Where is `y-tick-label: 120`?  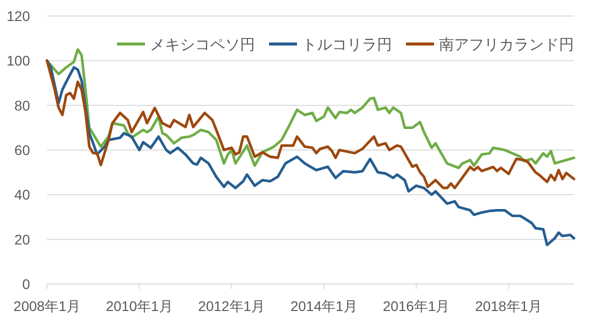
y-tick-label: 120 is located at coordinates (18, 16).